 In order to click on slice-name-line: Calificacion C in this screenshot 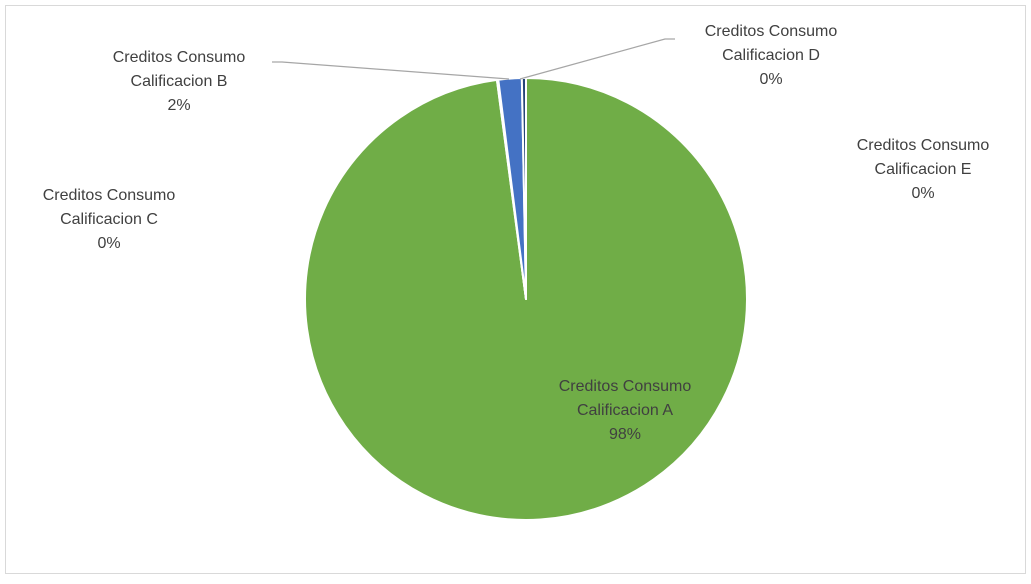, I will do `click(109, 219)`.